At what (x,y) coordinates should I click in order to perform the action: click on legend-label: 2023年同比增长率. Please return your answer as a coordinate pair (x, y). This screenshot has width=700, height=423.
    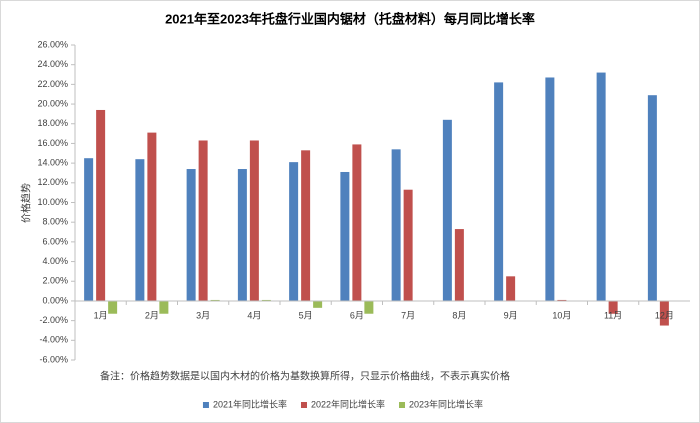
    Looking at the image, I should click on (446, 403).